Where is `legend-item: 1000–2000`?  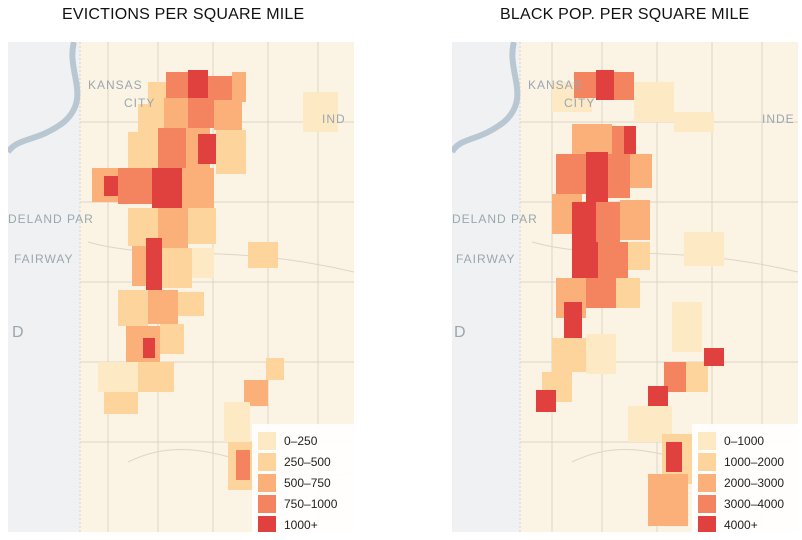
legend-item: 1000–2000 is located at coordinates (746, 461).